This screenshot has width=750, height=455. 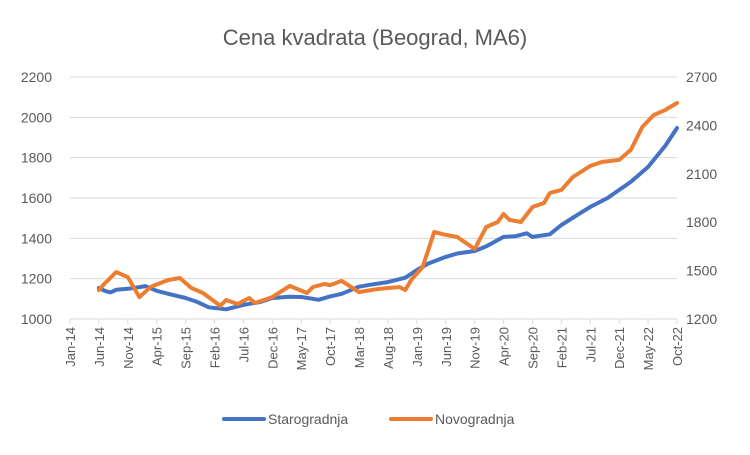 I want to click on legend-label-novogradnja: Novogradnja, so click(x=475, y=419).